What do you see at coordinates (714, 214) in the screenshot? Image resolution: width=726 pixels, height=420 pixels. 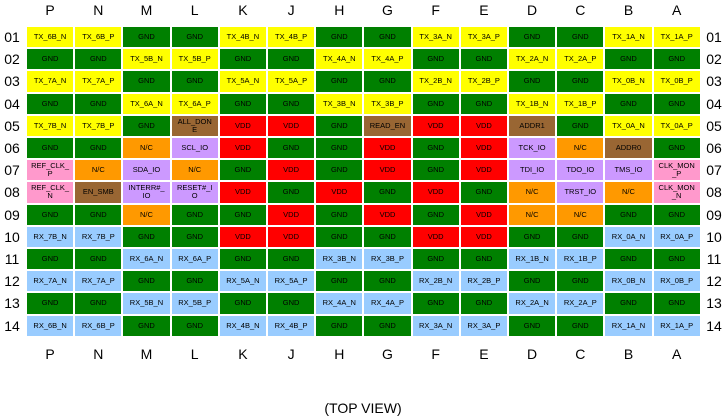 I see `row-label: 09` at bounding box center [714, 214].